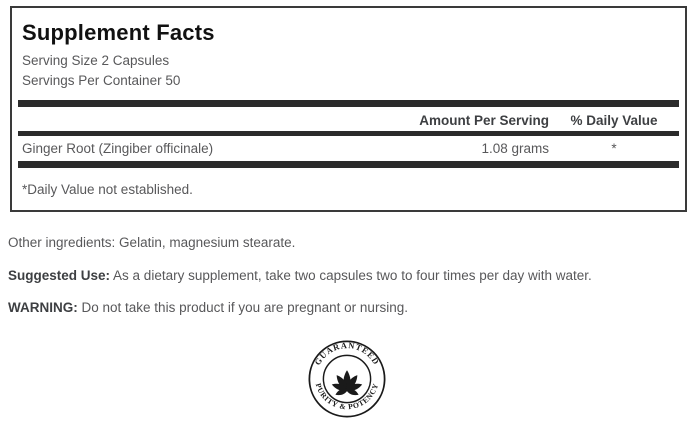 Image resolution: width=693 pixels, height=428 pixels. What do you see at coordinates (348, 164) in the screenshot?
I see `divider-bar-thick-bottom` at bounding box center [348, 164].